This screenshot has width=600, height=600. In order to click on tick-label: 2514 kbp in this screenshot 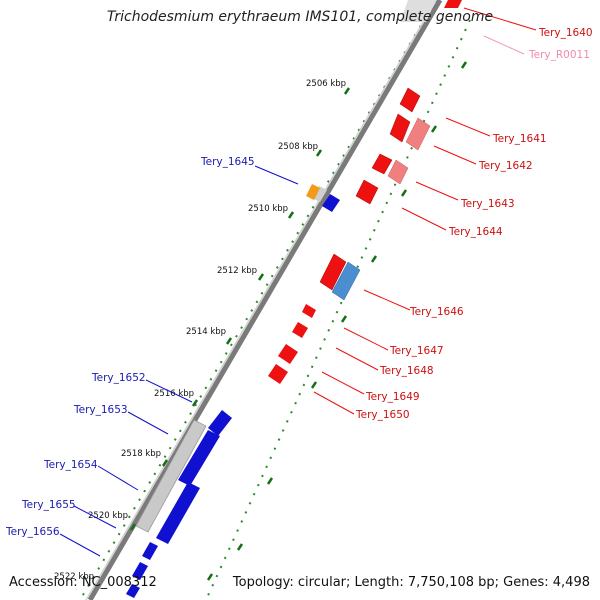, I will do `click(206, 332)`.